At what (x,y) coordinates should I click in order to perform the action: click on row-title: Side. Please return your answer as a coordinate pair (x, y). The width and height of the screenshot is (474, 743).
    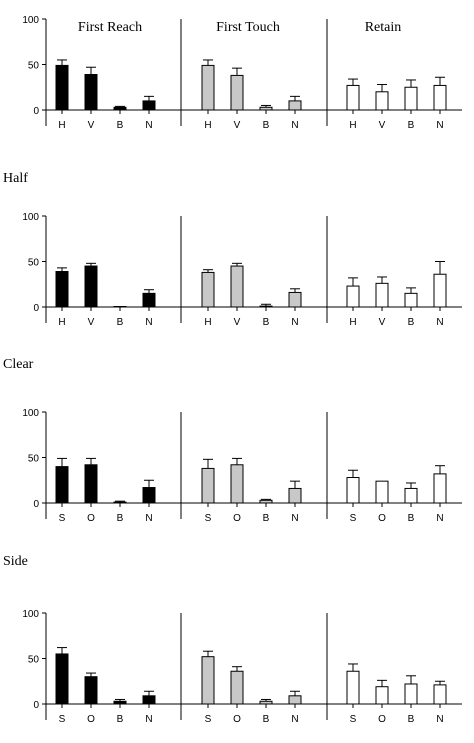
    Looking at the image, I should click on (15, 561).